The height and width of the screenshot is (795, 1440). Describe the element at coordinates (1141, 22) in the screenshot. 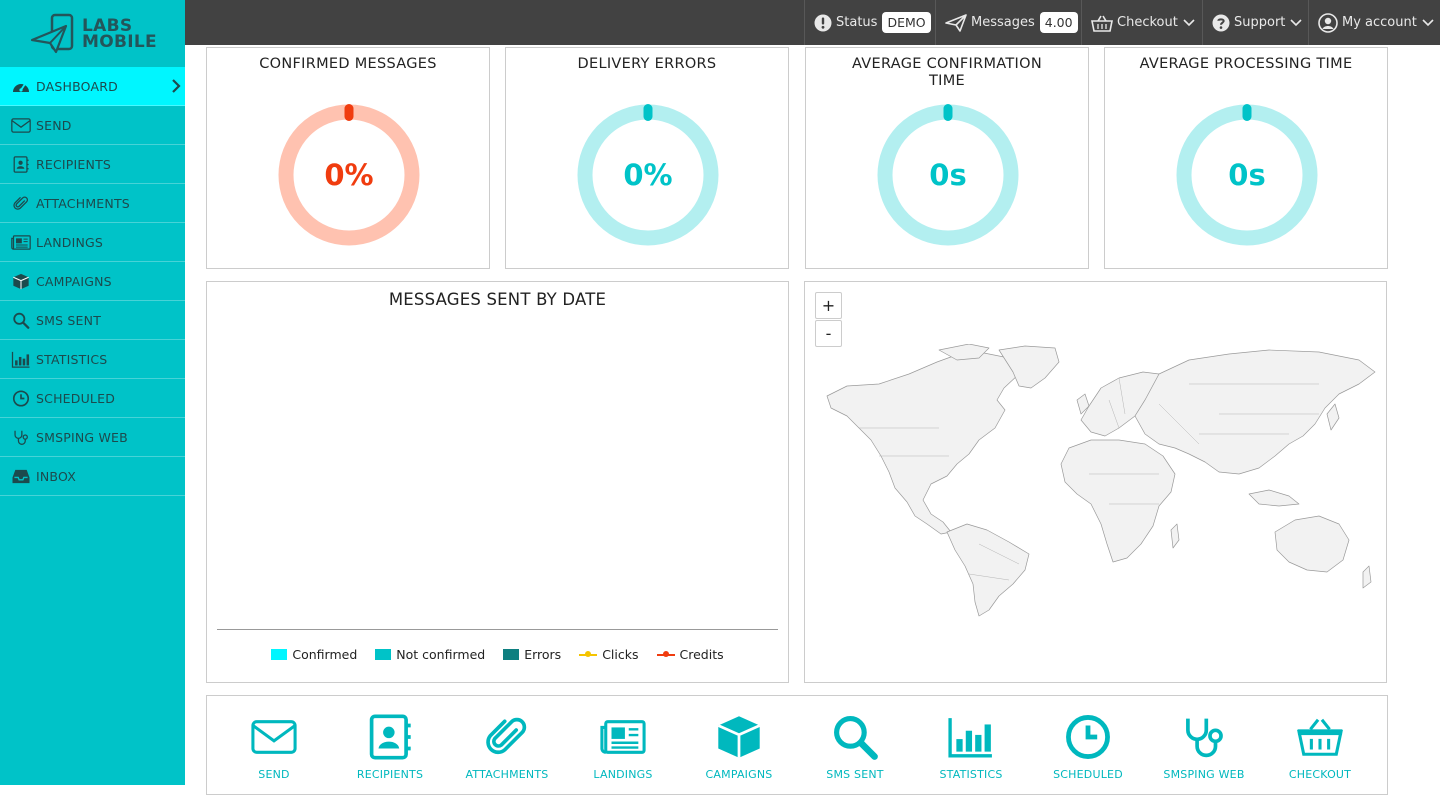

I see `checkout-menu: Checkout` at that location.